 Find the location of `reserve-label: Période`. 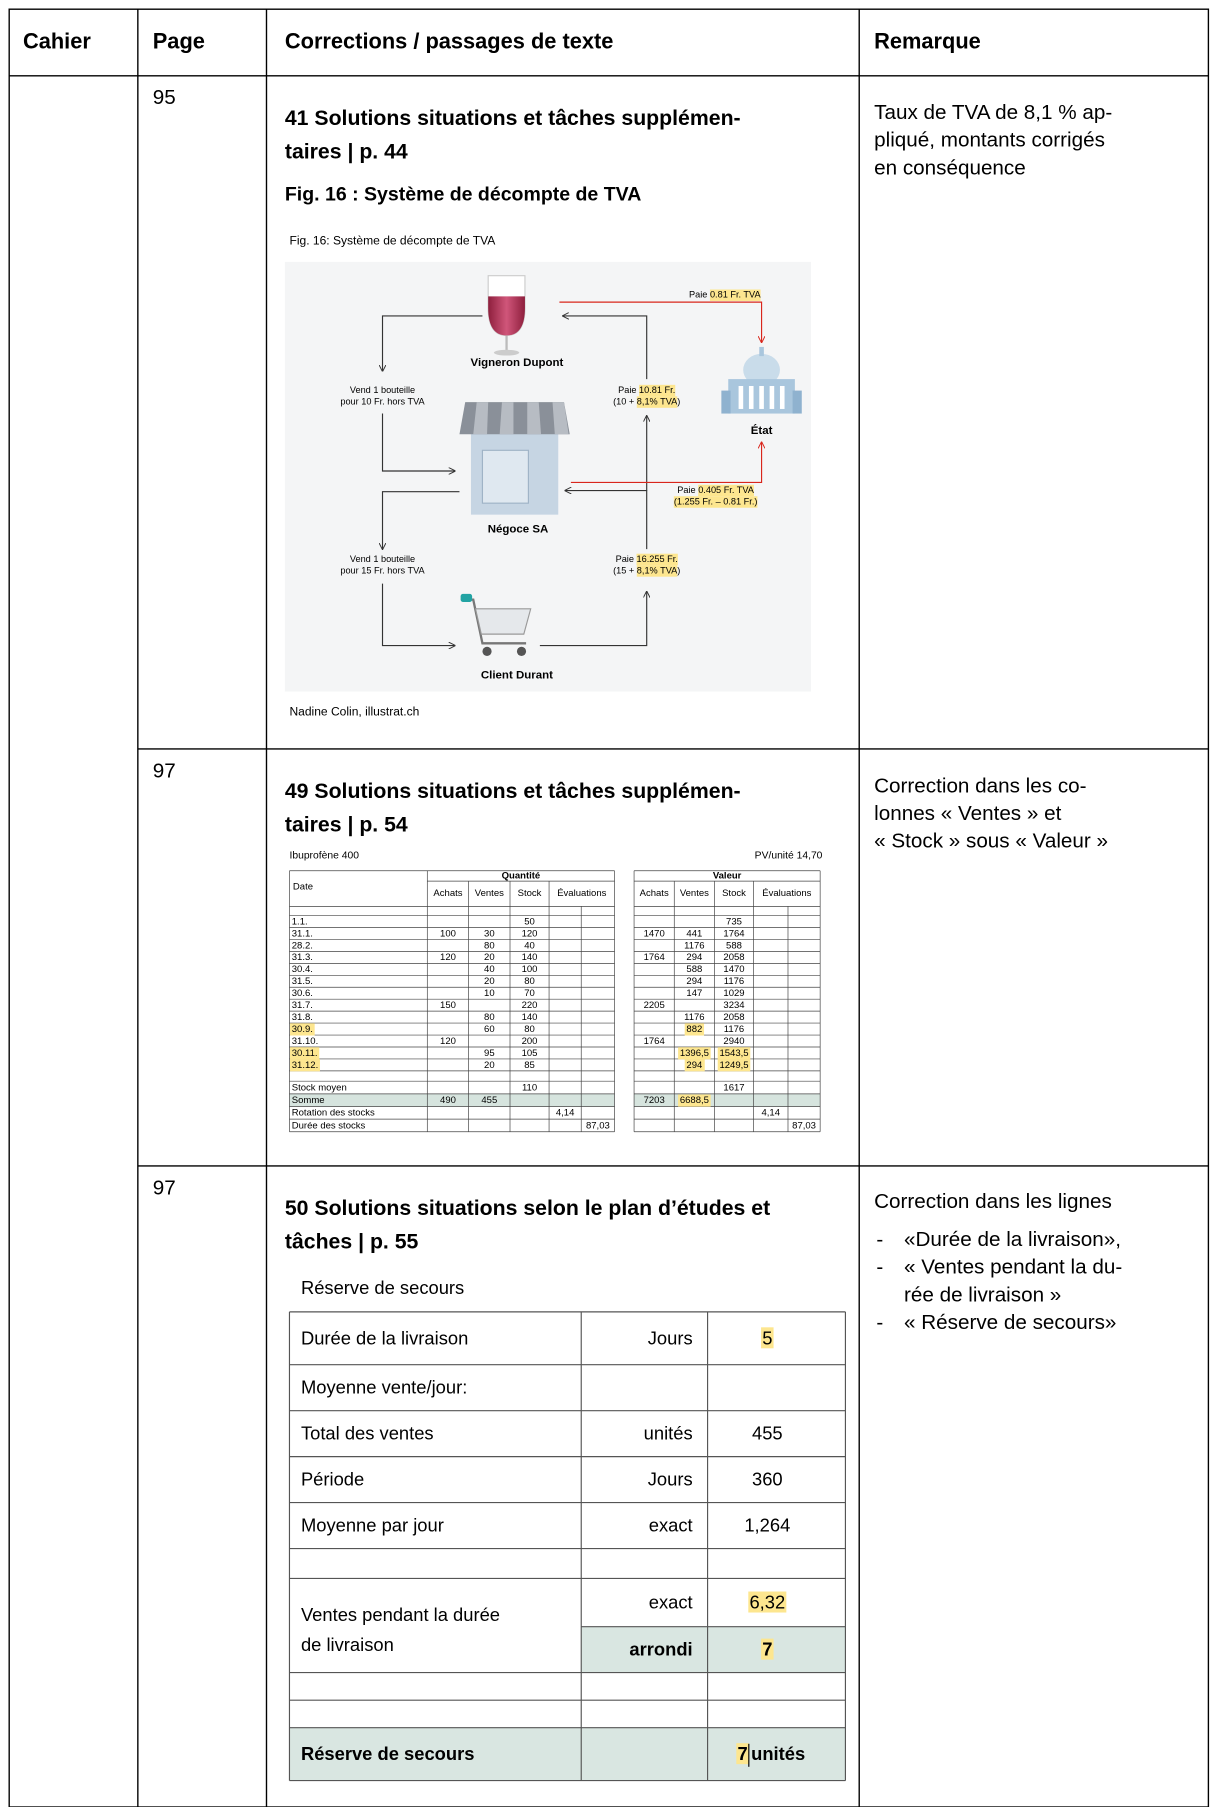

reserve-label: Période is located at coordinates (332, 1479).